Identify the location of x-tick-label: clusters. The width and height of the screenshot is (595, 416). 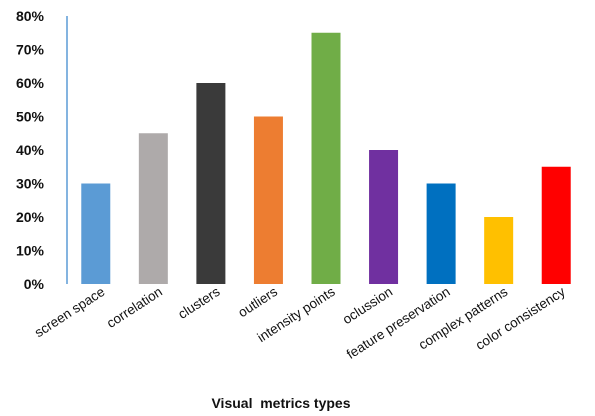
(198, 303).